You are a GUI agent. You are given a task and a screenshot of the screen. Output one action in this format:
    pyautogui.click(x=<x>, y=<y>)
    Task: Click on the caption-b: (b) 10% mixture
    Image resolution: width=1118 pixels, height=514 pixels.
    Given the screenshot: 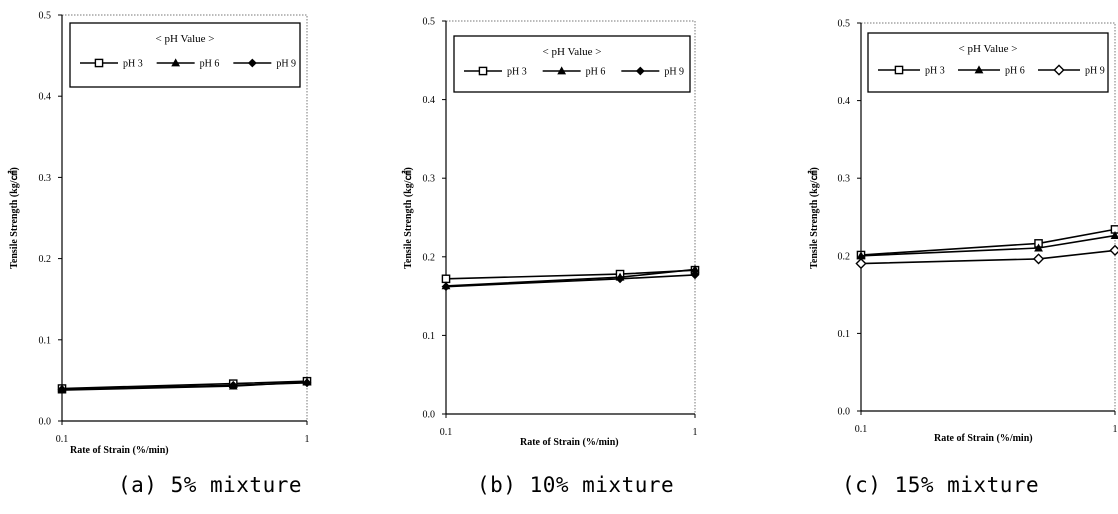 What is the action you would take?
    pyautogui.click(x=576, y=485)
    